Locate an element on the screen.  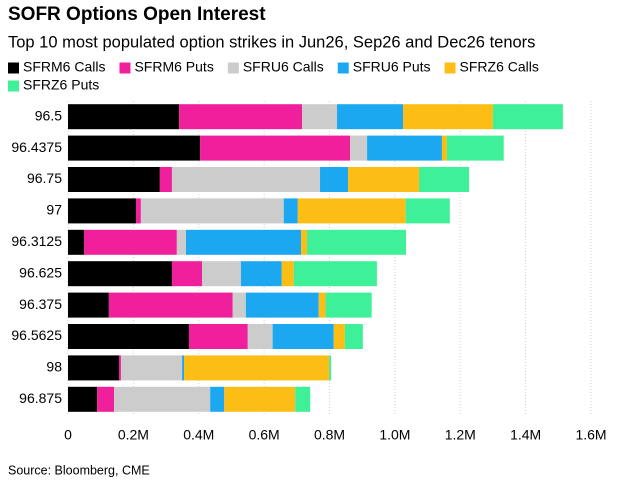
x-tick-label: 0 is located at coordinates (68, 435).